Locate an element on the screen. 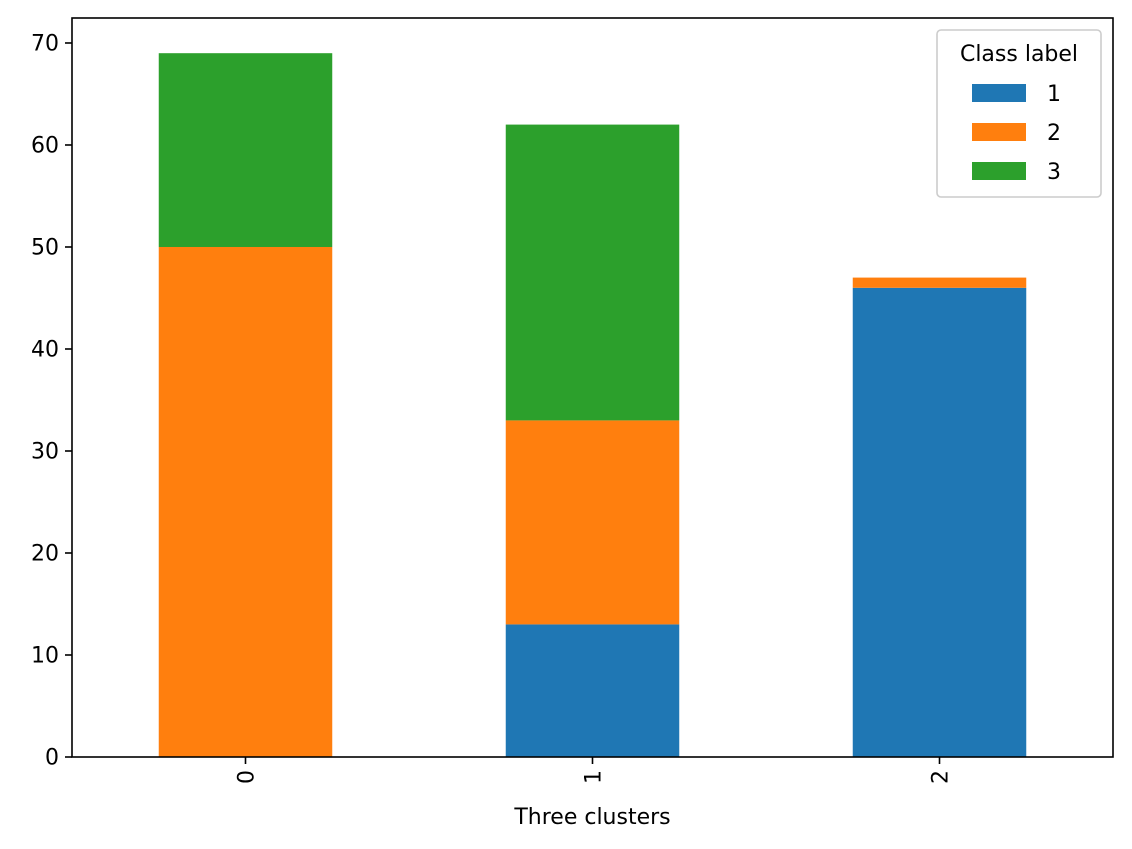 This screenshot has width=1132, height=849. x-tick-label: 2 is located at coordinates (941, 777).